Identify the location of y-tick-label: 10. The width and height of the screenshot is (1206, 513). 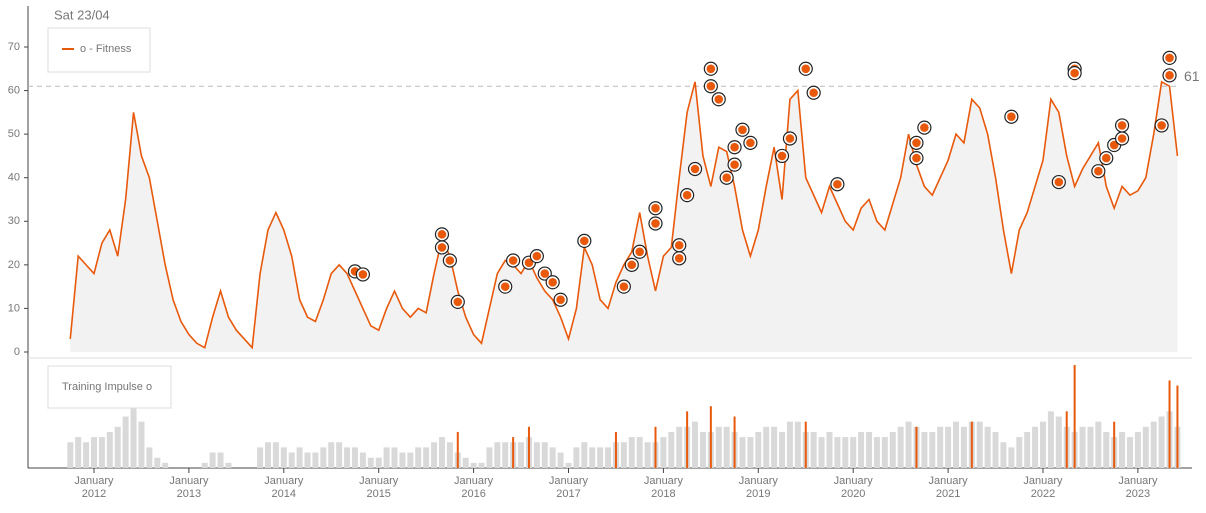
(14, 308).